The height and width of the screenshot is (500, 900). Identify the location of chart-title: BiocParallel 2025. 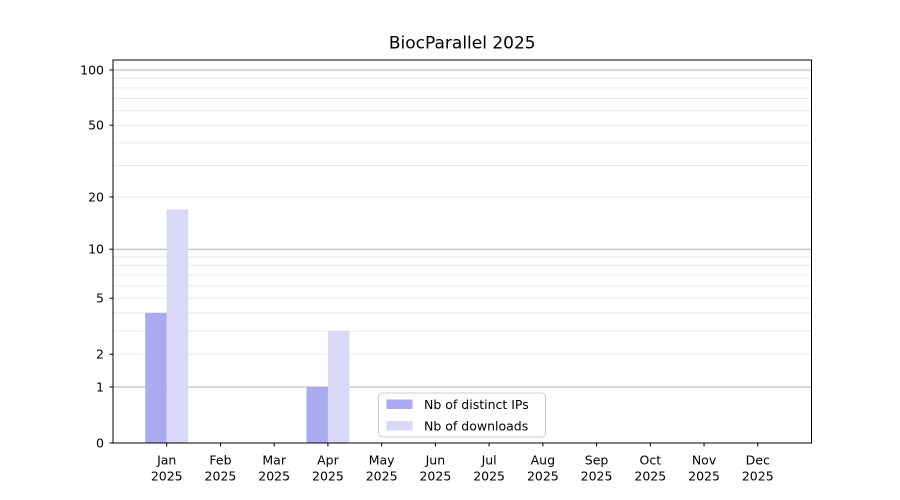
(462, 44).